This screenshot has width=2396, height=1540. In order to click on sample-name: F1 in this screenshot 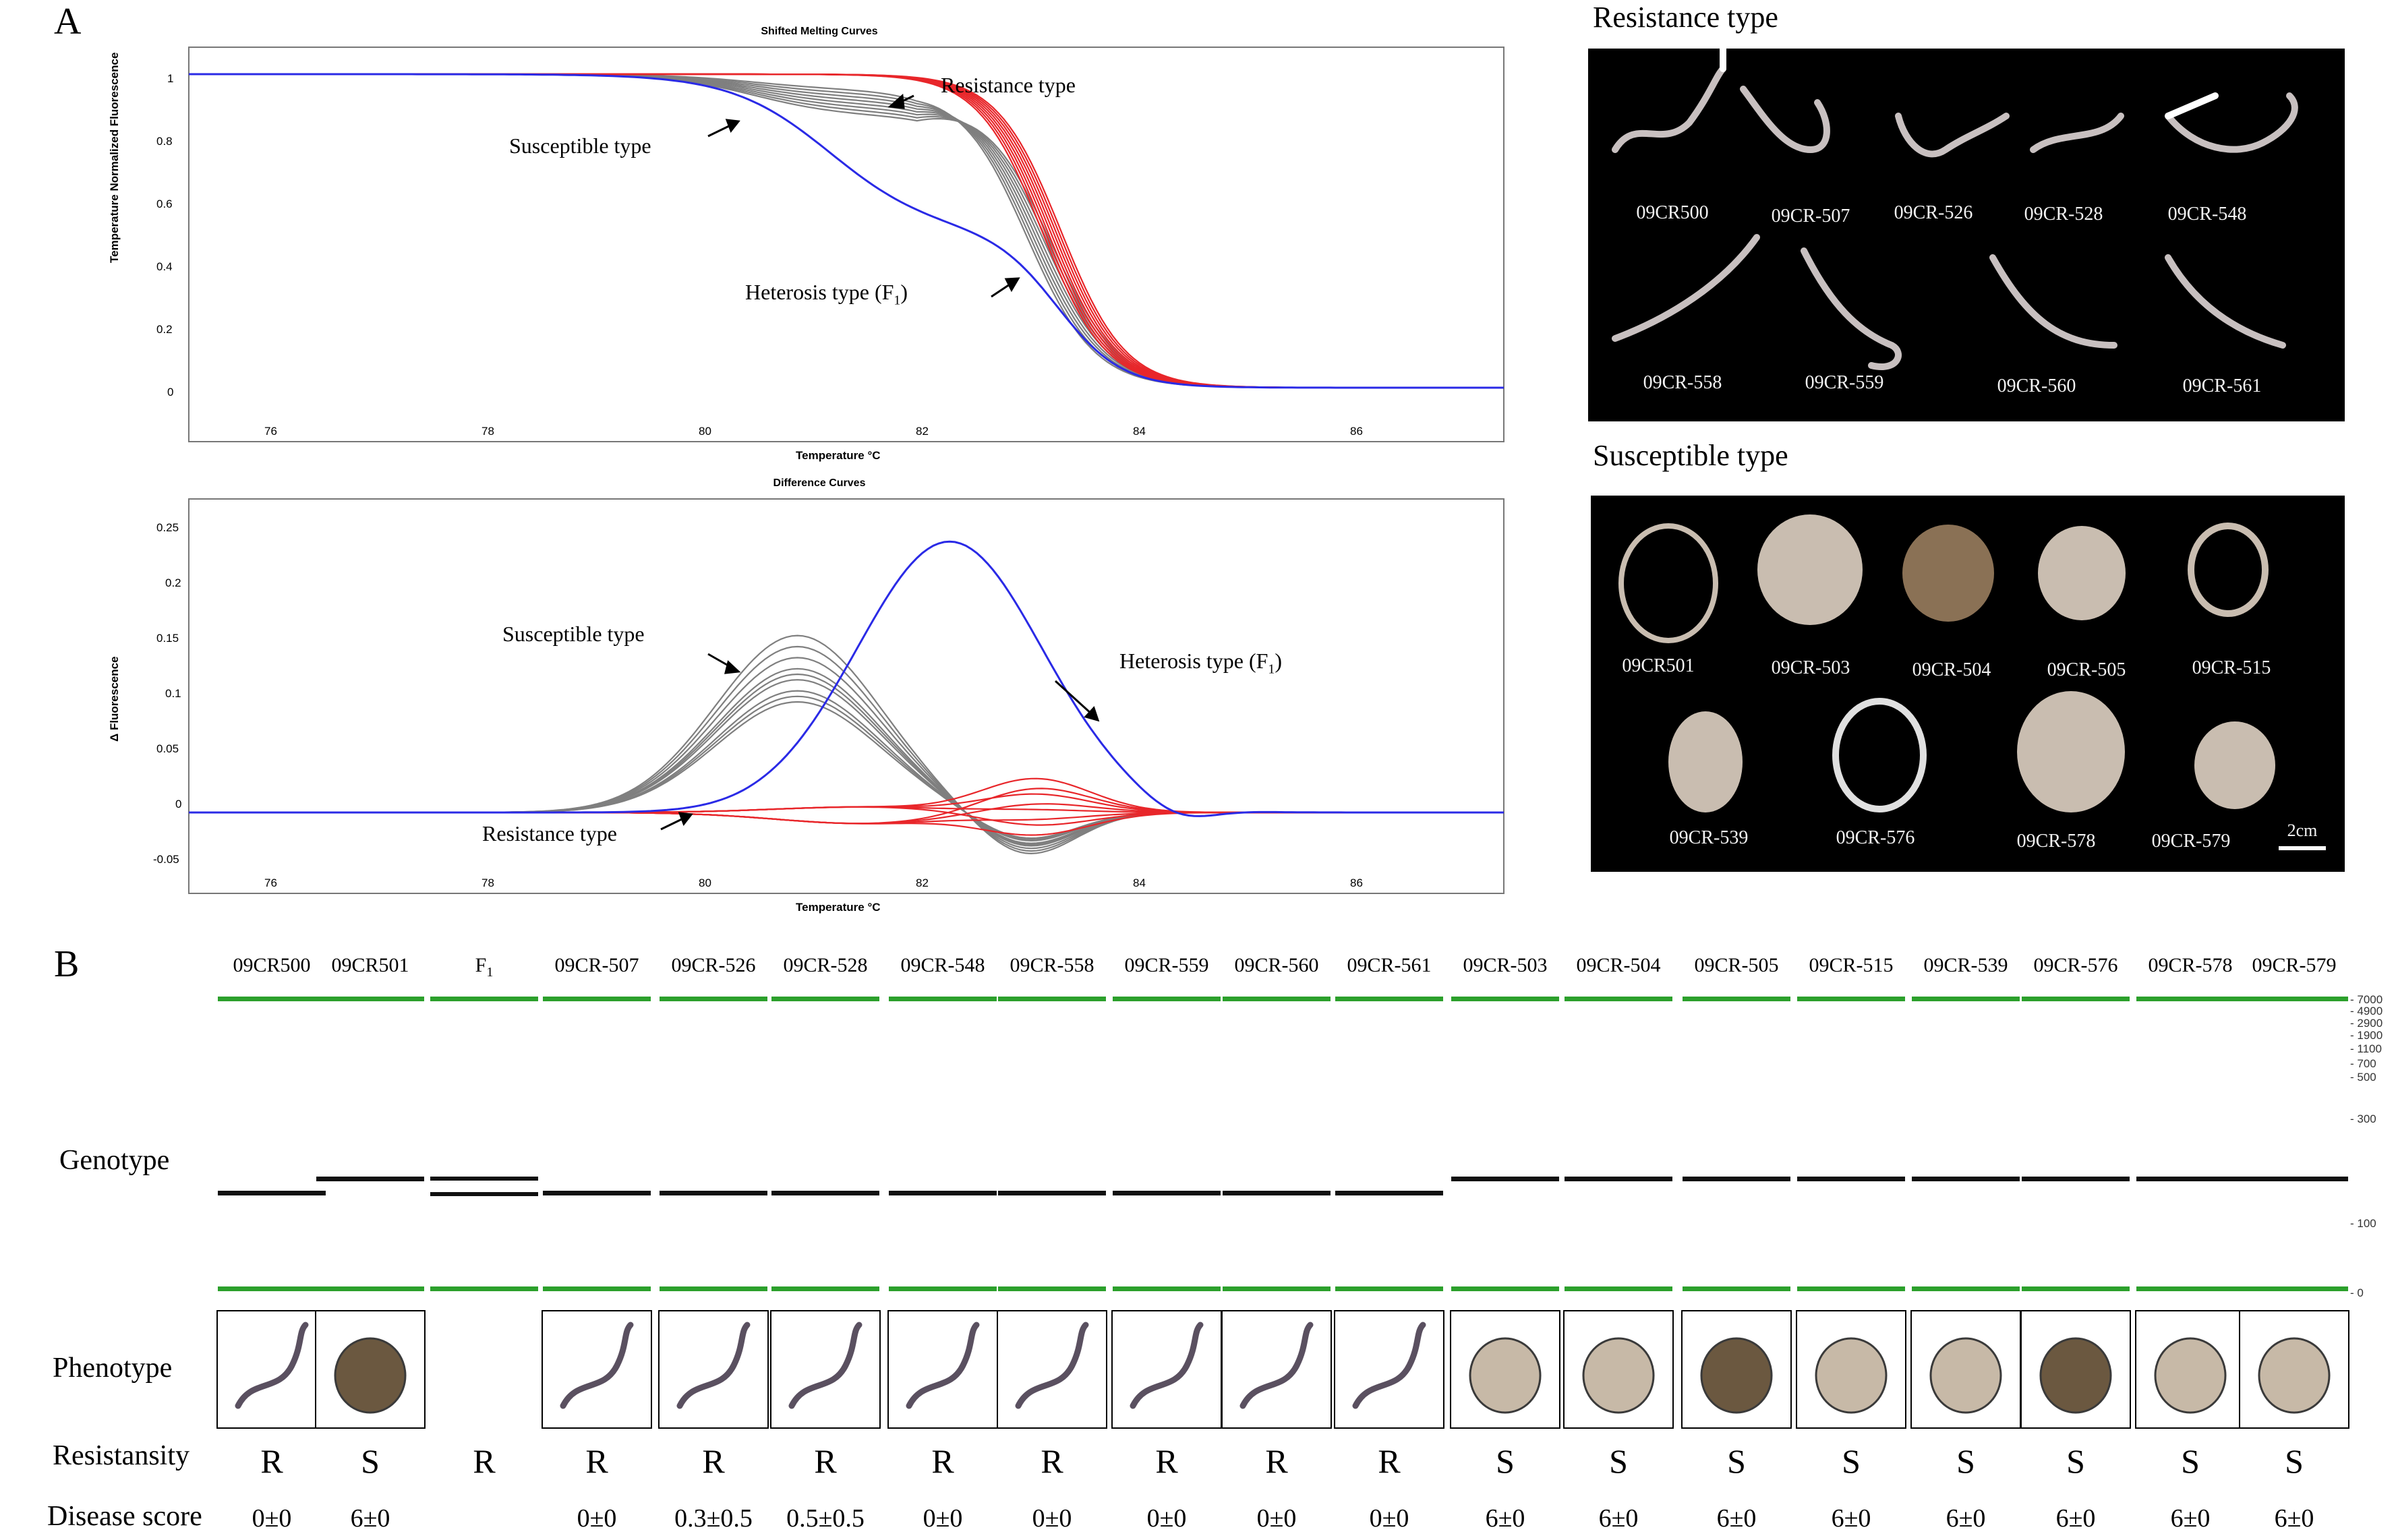, I will do `click(484, 967)`.